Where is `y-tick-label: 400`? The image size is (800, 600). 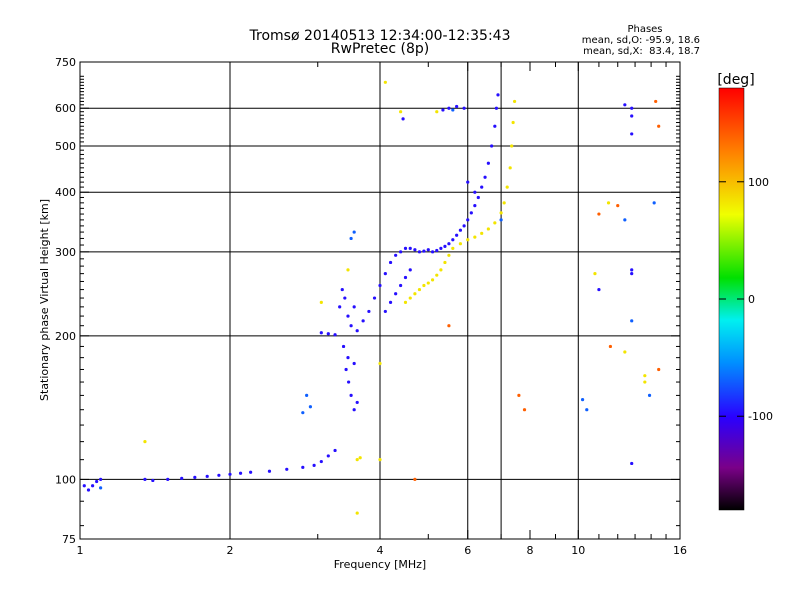 y-tick-label: 400 is located at coordinates (65, 192).